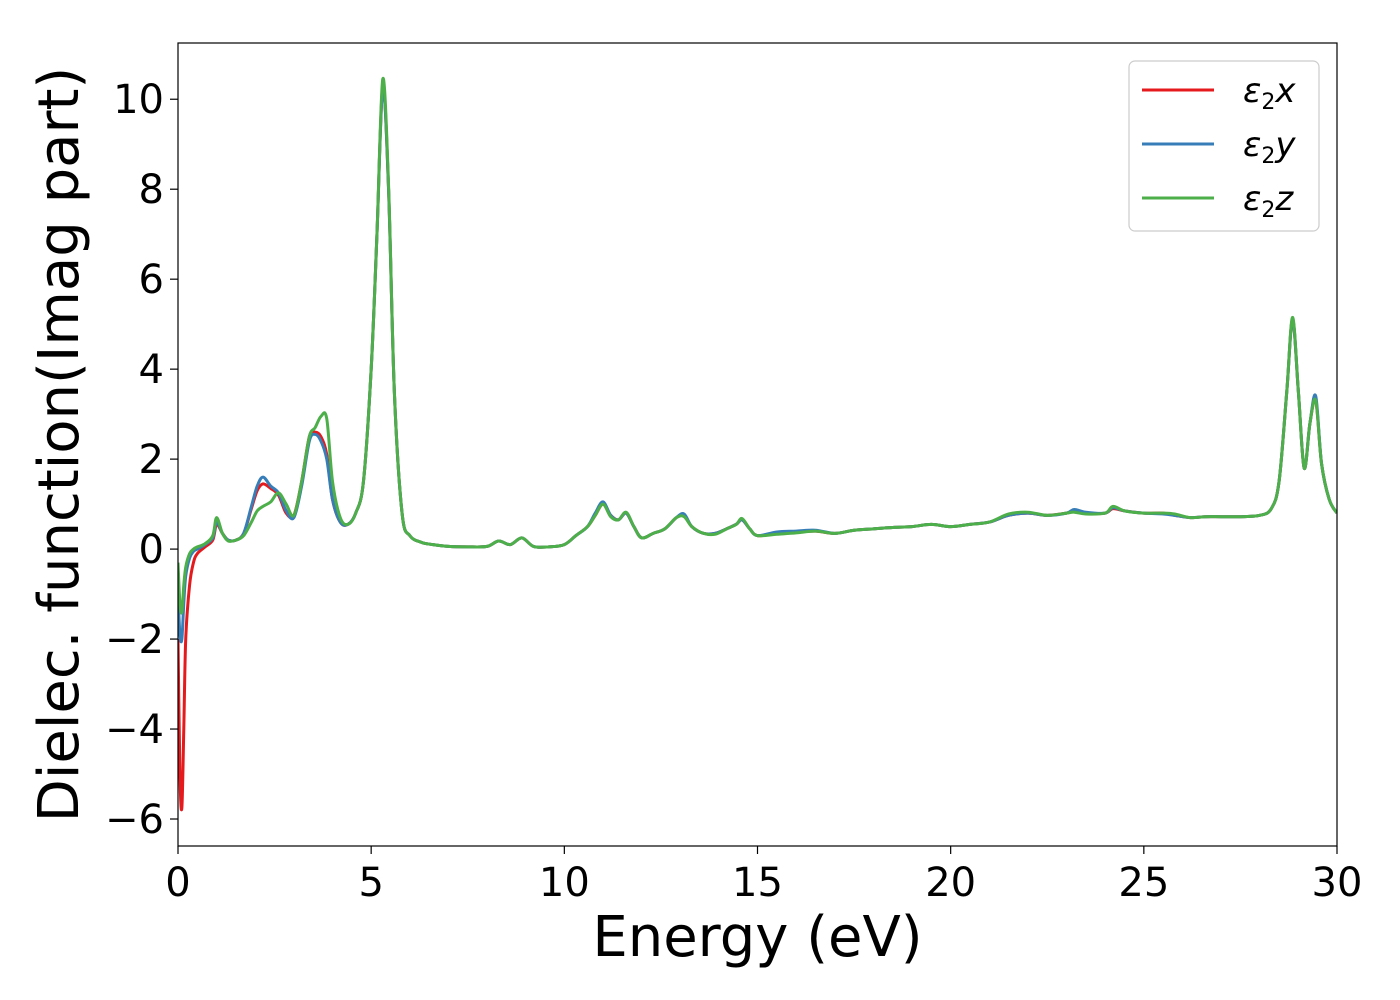 The width and height of the screenshot is (1400, 1000). I want to click on legend-label-y: ε2y, so click(1269, 147).